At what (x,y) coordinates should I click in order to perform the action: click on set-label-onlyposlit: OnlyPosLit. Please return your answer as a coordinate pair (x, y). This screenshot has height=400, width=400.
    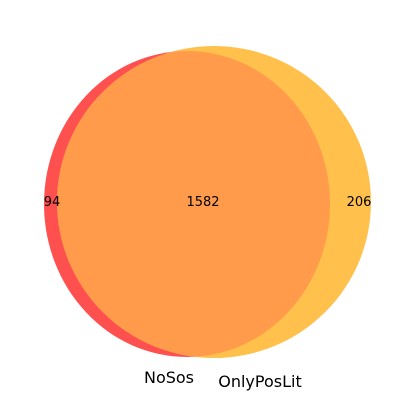
    Looking at the image, I should click on (259, 381).